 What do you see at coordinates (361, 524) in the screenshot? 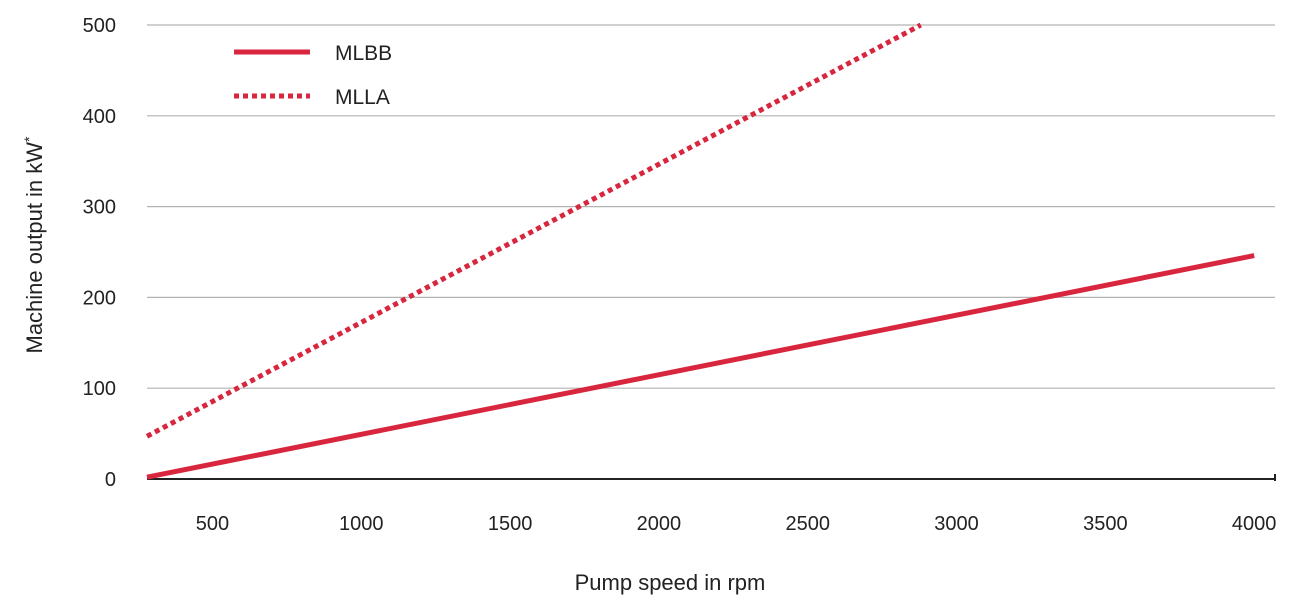
I see `x-tick-label: 1000` at bounding box center [361, 524].